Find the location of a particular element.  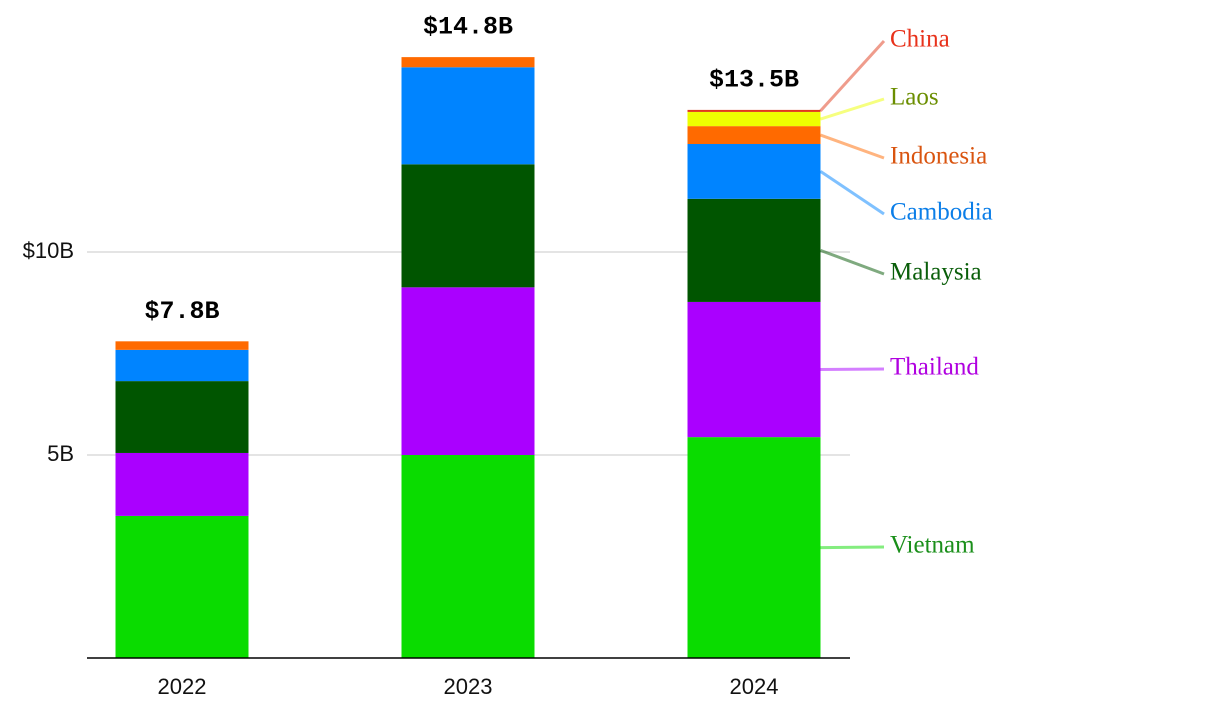

total-label: $7.8B is located at coordinates (181, 311).